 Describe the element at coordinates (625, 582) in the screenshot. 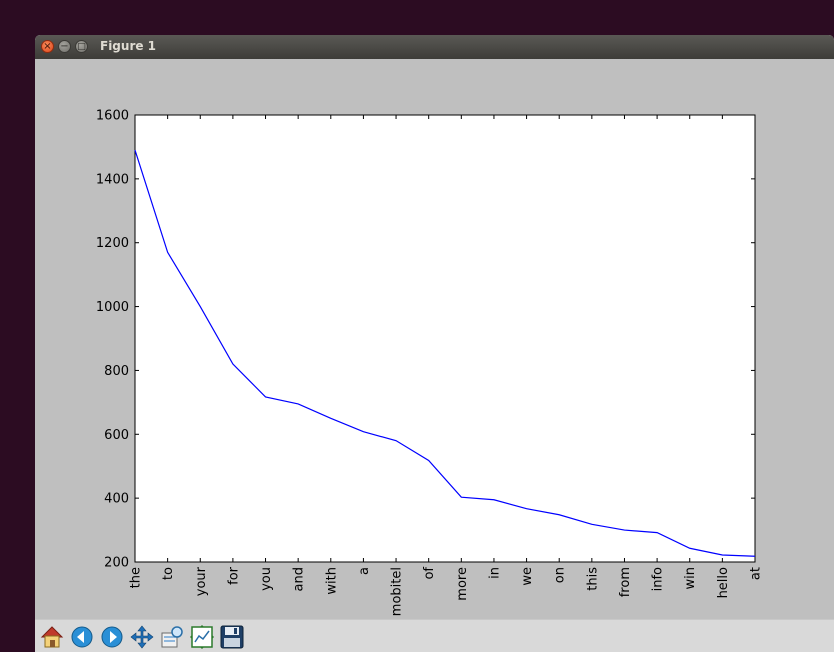

I see `x-tick-label: from` at that location.